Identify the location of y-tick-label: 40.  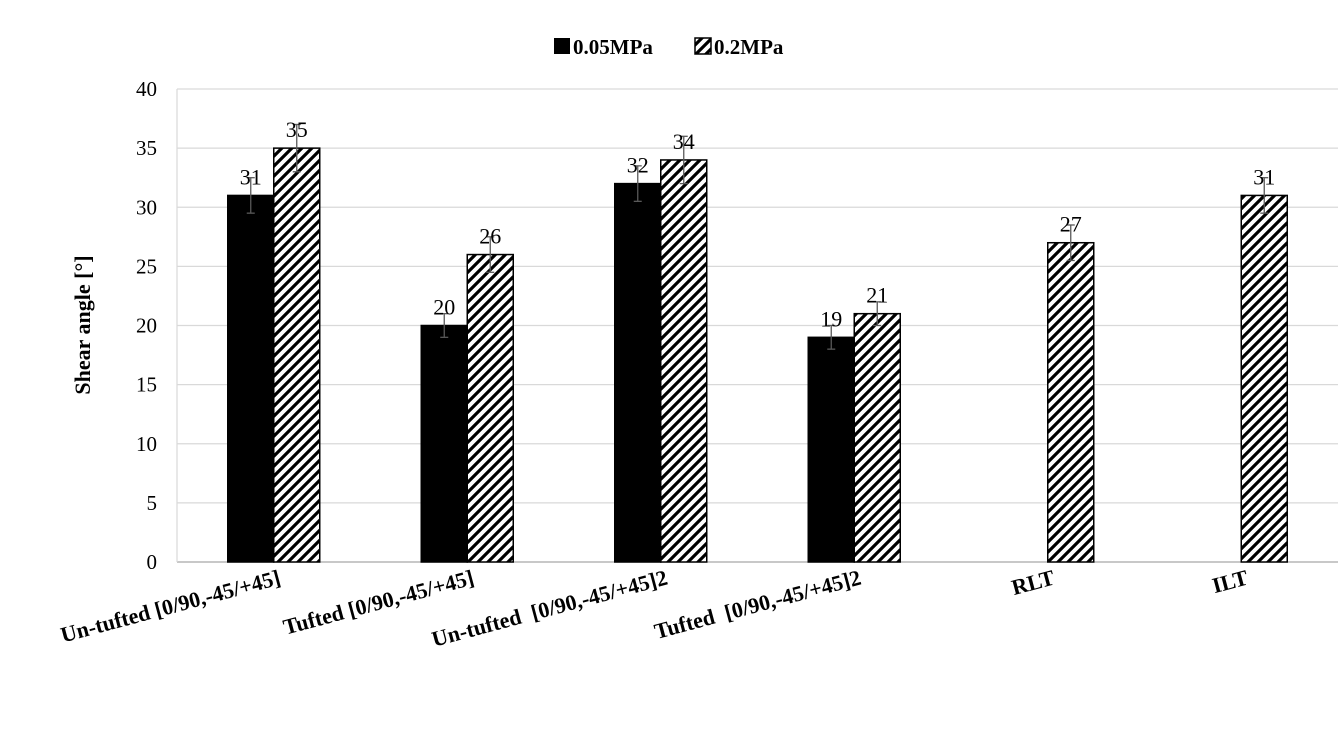
(146, 89).